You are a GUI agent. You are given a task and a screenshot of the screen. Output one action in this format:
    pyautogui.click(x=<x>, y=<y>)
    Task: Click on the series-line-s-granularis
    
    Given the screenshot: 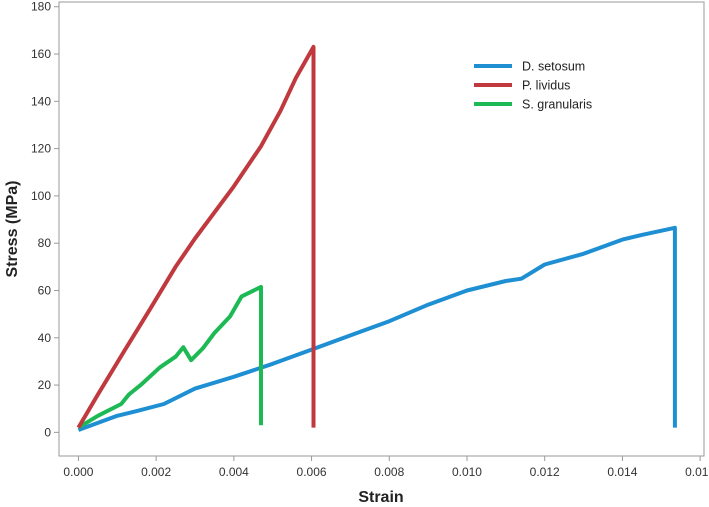 What is the action you would take?
    pyautogui.click(x=170, y=357)
    